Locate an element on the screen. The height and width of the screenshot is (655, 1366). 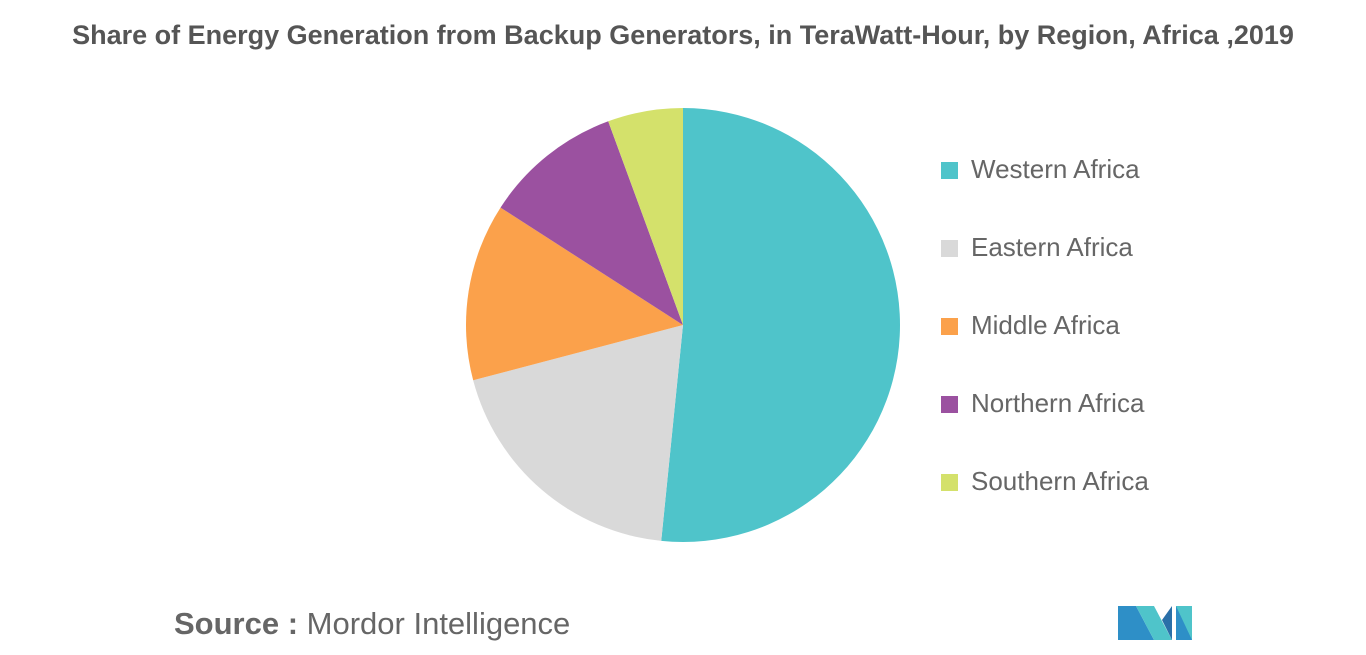
legend-label: Eastern Africa is located at coordinates (1052, 247).